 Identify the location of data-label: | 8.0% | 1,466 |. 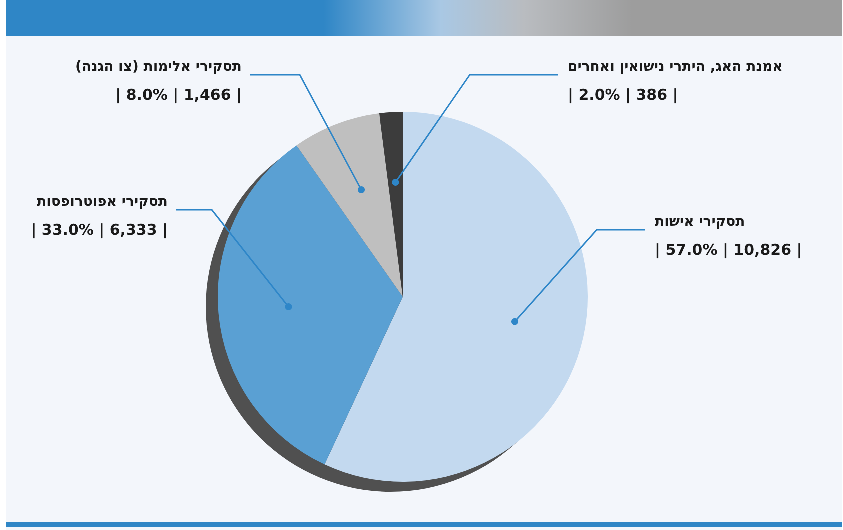
(179, 95).